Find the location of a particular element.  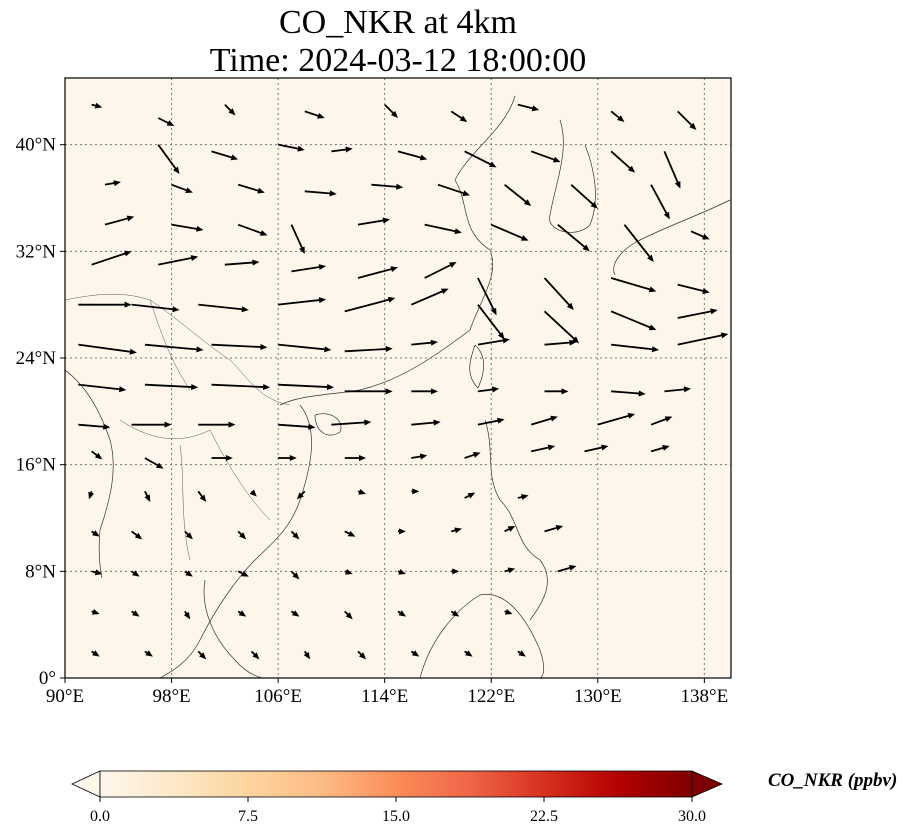

coastline-borneo is located at coordinates (482, 636).